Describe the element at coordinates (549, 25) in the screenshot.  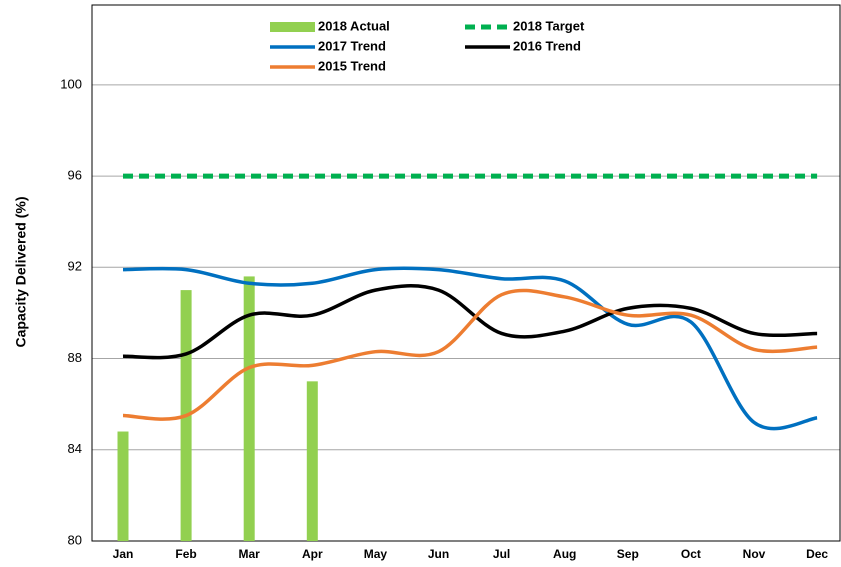
I see `legend-label: 2018 Target` at that location.